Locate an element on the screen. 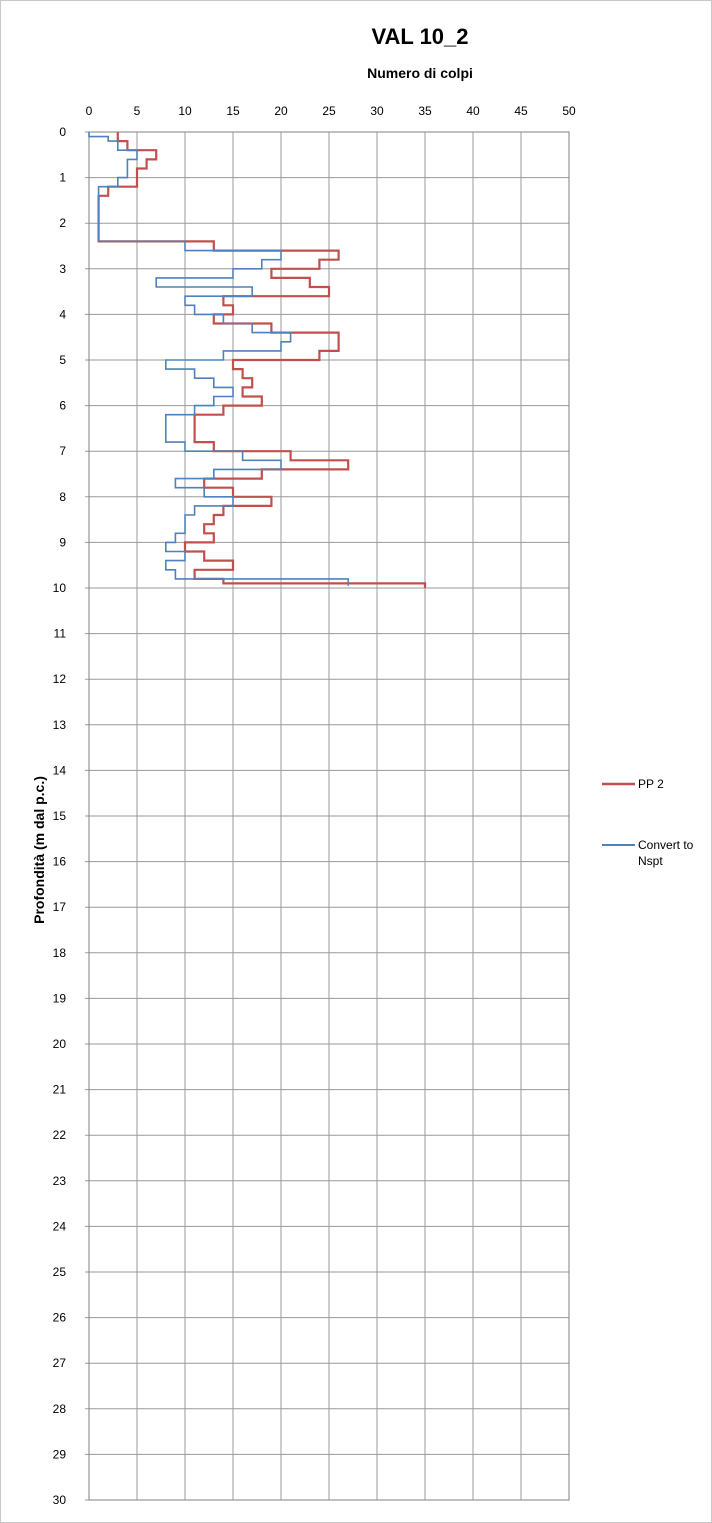 The height and width of the screenshot is (1523, 712). y-tick-label: 28 is located at coordinates (60, 1409).